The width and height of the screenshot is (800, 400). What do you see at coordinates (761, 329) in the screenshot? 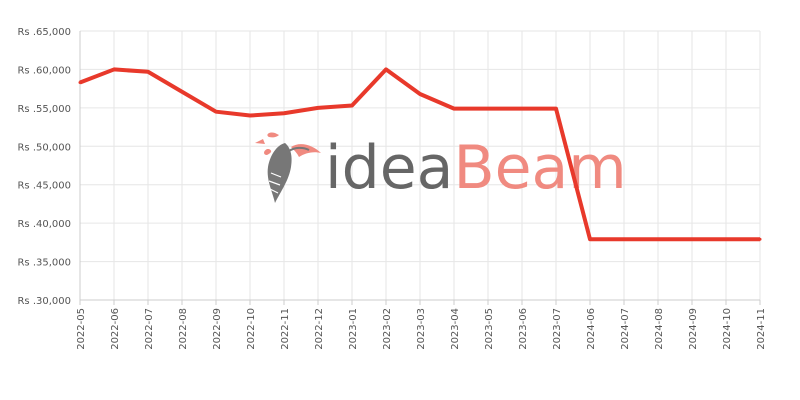
I see `x-tick-label: 2024-11` at bounding box center [761, 329].